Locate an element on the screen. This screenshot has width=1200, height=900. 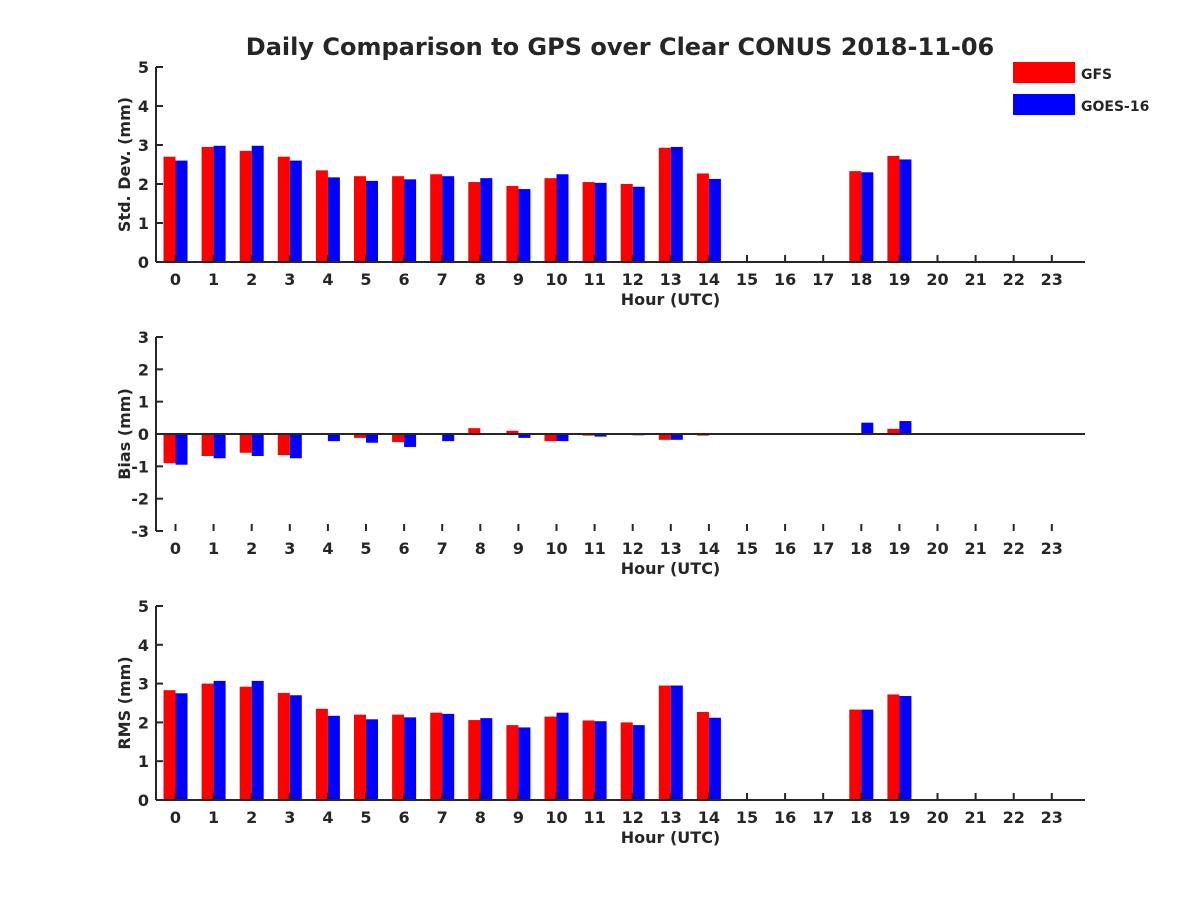
rms-x-tick-label: 23 is located at coordinates (1052, 817).